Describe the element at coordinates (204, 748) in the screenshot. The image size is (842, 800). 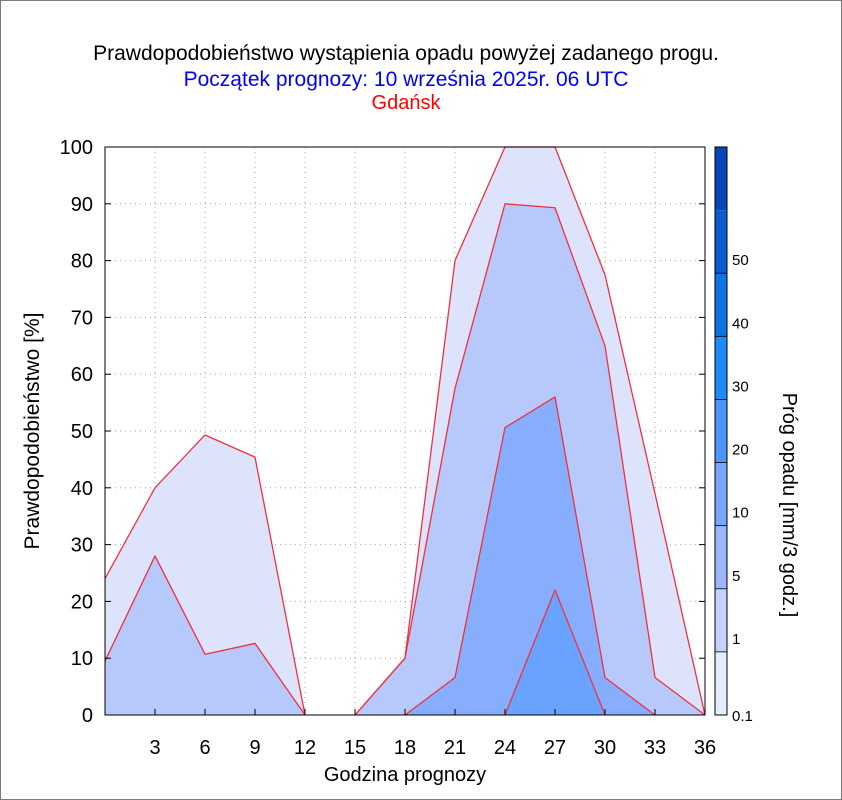
I see `x-tick-label: 6` at that location.